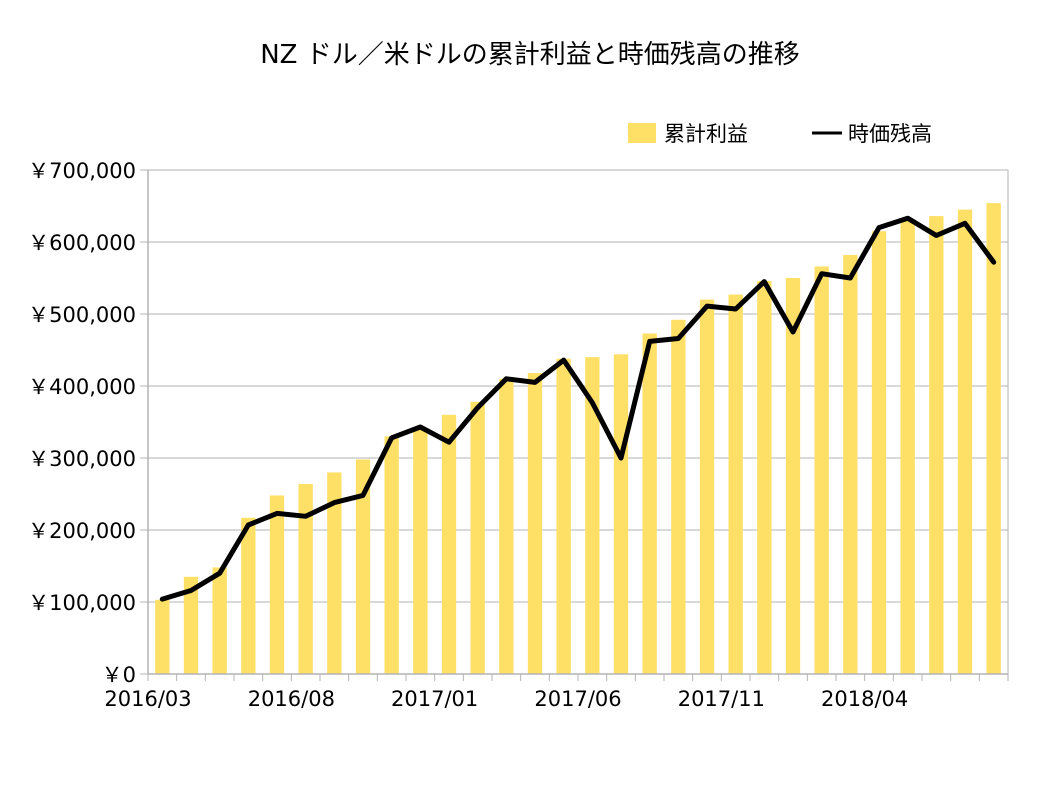 The width and height of the screenshot is (1058, 794). I want to click on y-tick-label: ￥400,000, so click(82, 387).